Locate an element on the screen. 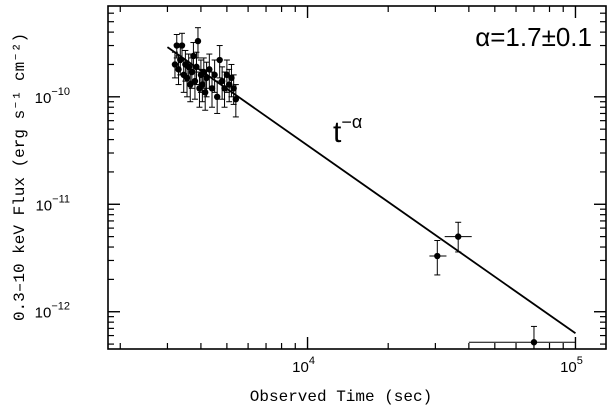  y-tick-label: 10−11 is located at coordinates (52, 203).